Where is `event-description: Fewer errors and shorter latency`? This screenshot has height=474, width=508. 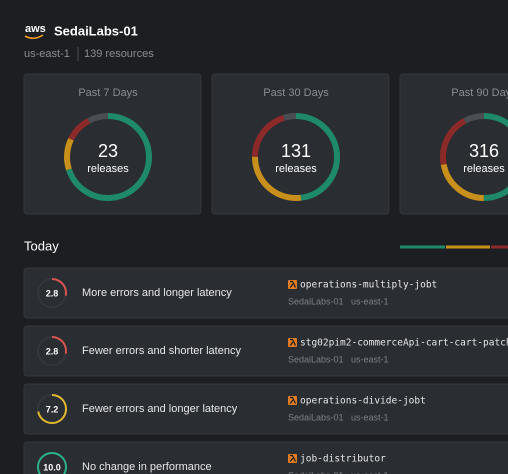 event-description: Fewer errors and shorter latency is located at coordinates (161, 351).